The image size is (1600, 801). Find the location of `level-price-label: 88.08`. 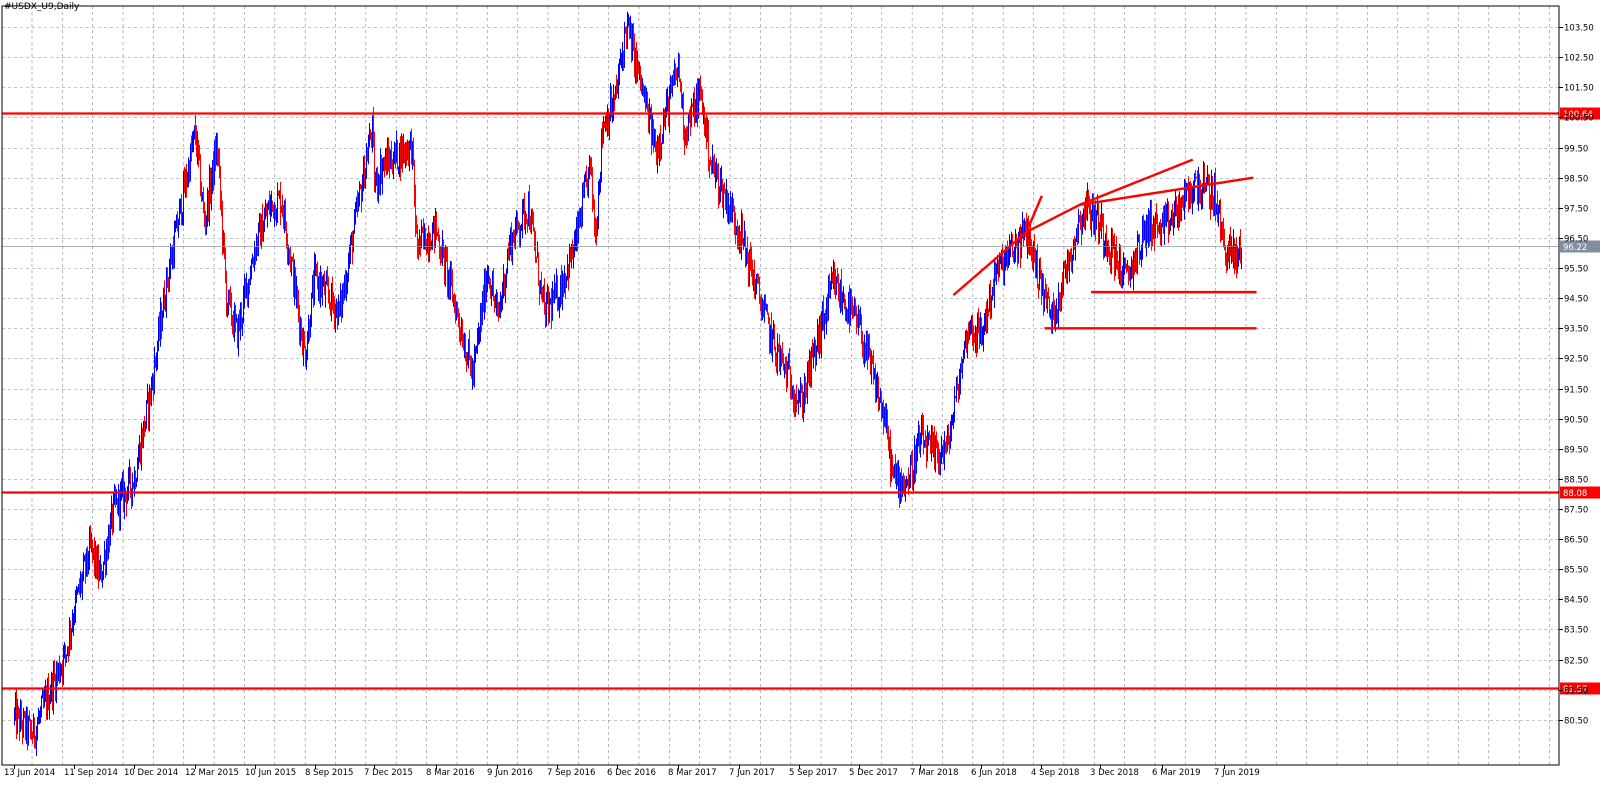

level-price-label: 88.08 is located at coordinates (1575, 494).